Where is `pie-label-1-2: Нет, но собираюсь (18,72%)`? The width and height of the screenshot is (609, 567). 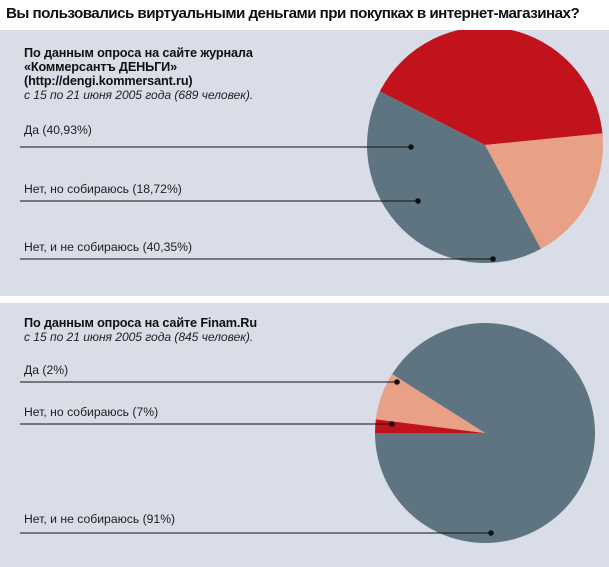
pie-label-1-2: Нет, но собираюсь (18,72%) is located at coordinates (103, 189).